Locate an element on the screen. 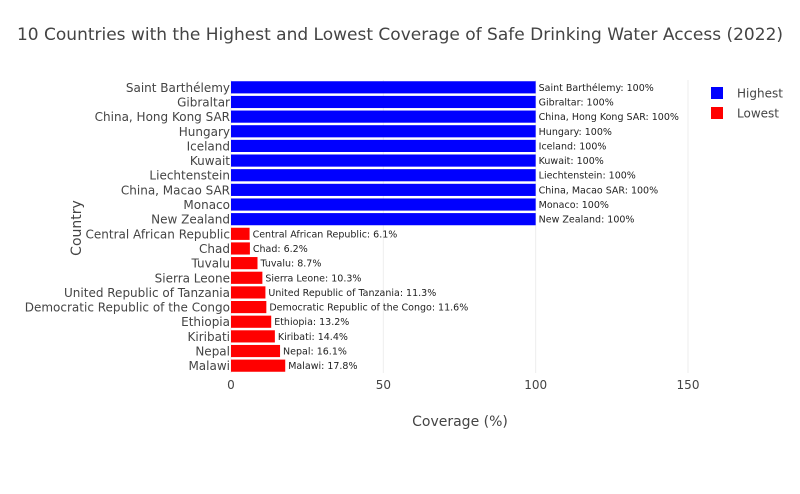  legend-item: Highest is located at coordinates (747, 94).